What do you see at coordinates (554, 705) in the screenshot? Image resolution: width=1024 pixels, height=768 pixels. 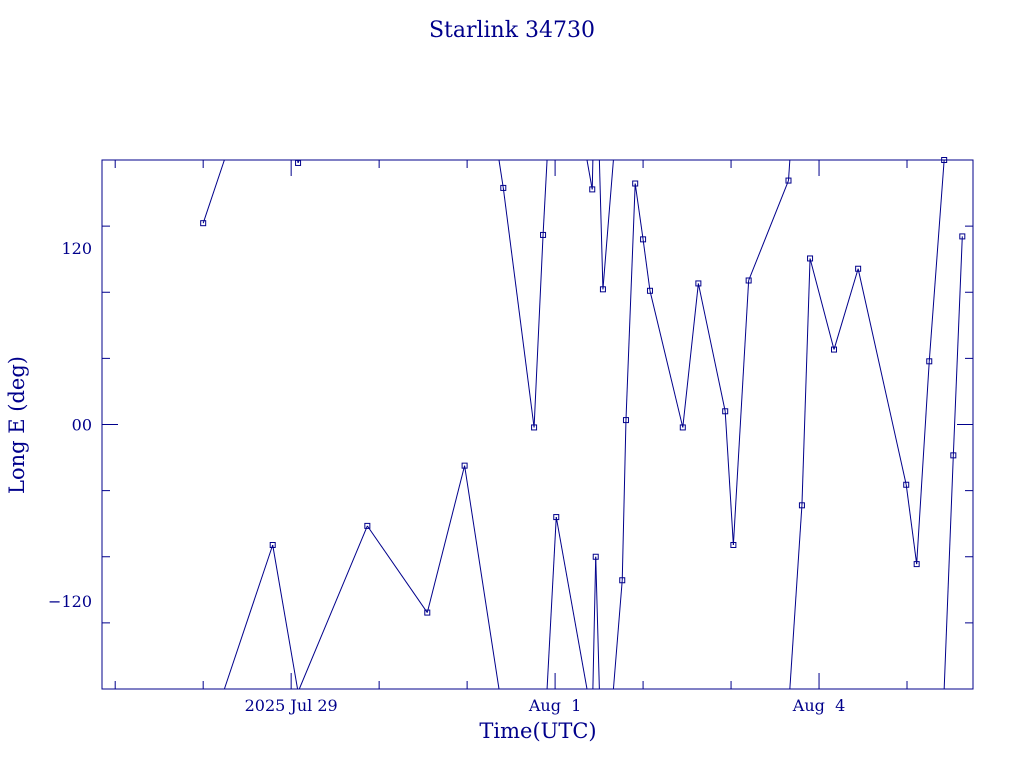 I see `x-tick-label: Aug 1` at bounding box center [554, 705].